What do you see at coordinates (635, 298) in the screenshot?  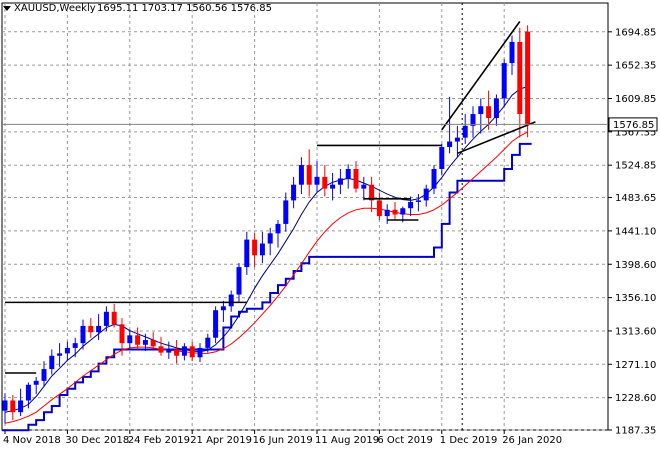 I see `y-tick-label: 1356.10` at bounding box center [635, 298].